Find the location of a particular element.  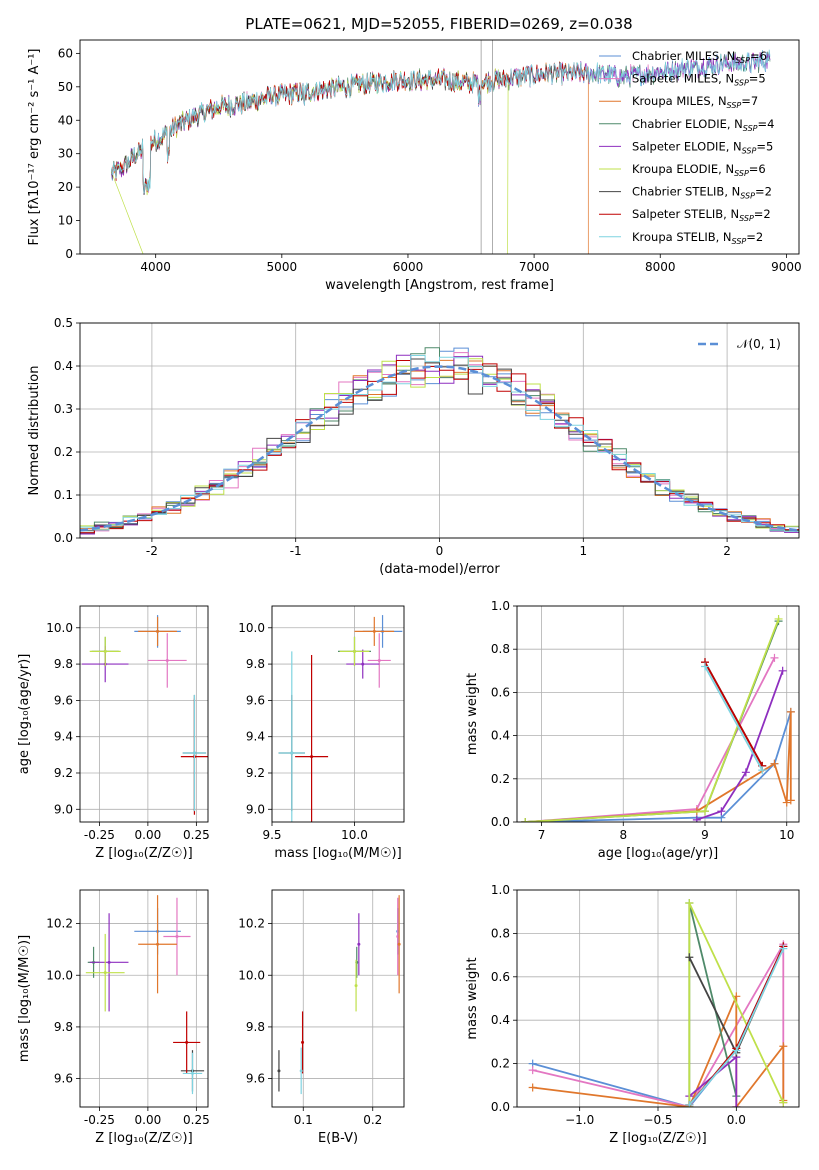

y-axis-label: mass weight is located at coordinates (472, 714).